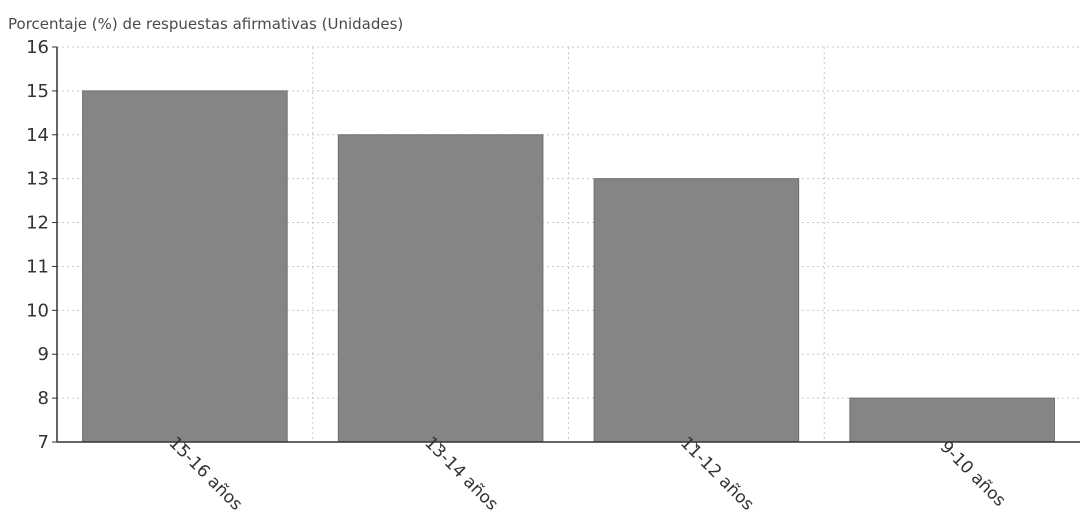  What do you see at coordinates (43, 442) in the screenshot?
I see `y-tick-label: 7` at bounding box center [43, 442].